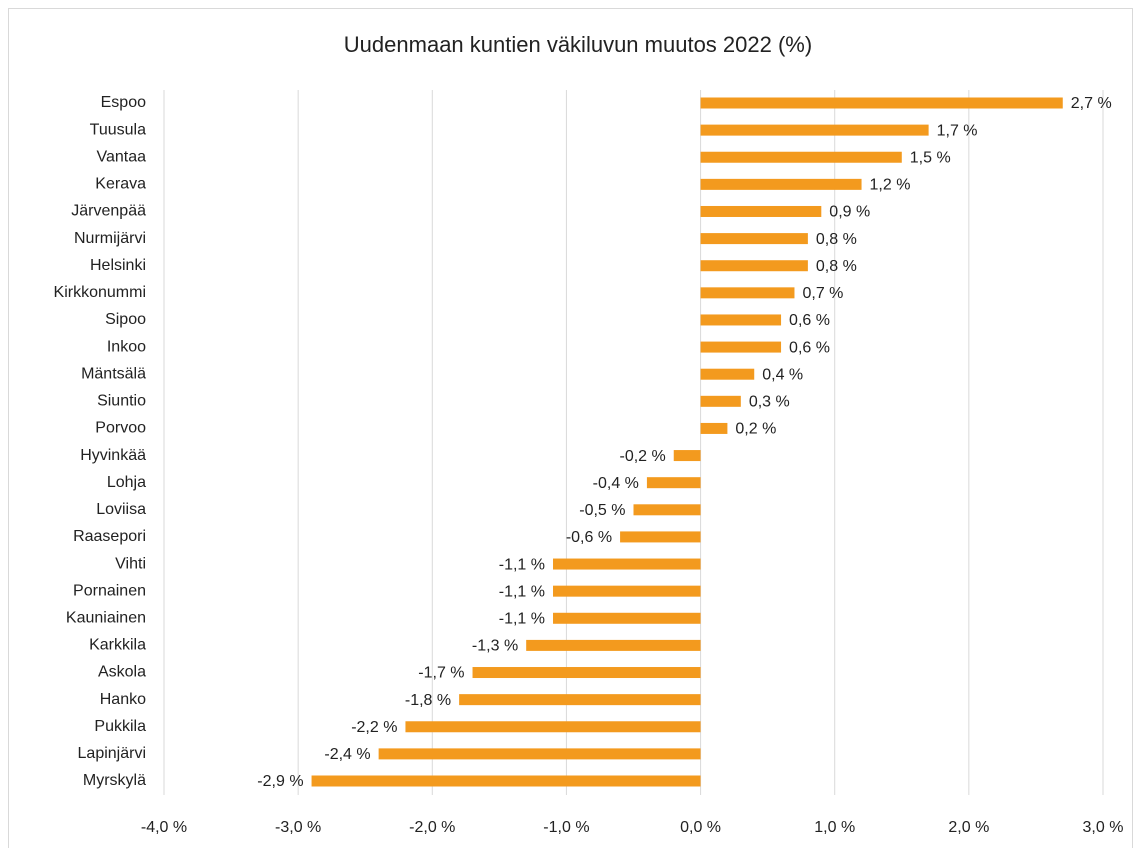  What do you see at coordinates (108, 211) in the screenshot?
I see `y-tick-label: Järvenpää` at bounding box center [108, 211].